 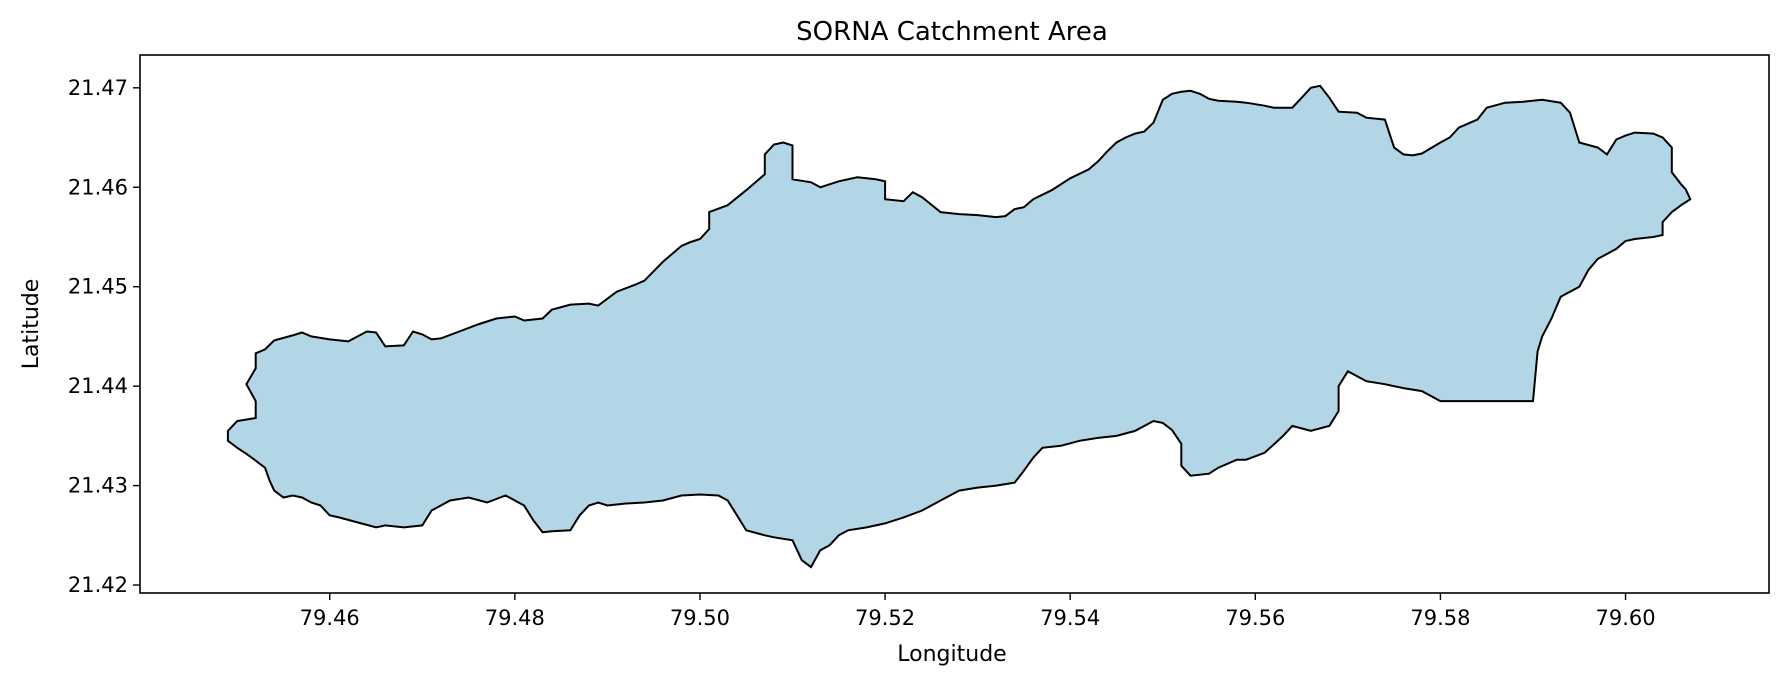 What do you see at coordinates (31, 324) in the screenshot?
I see `y-axis-label: Latitude` at bounding box center [31, 324].